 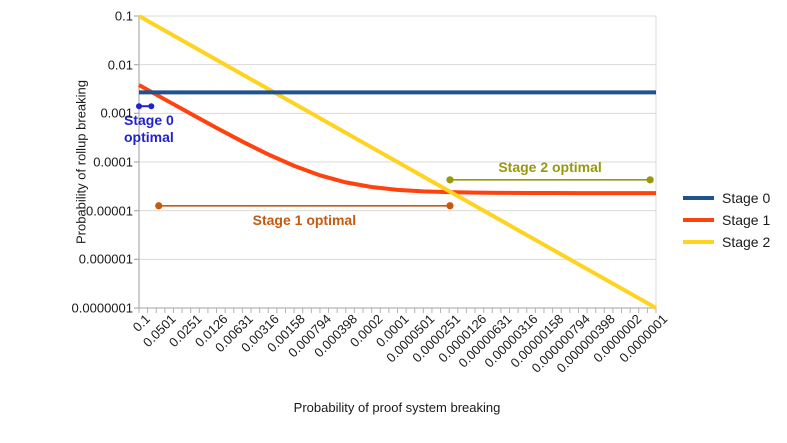 I want to click on y-axis-title: Probability of rollup breaking, so click(x=81, y=162).